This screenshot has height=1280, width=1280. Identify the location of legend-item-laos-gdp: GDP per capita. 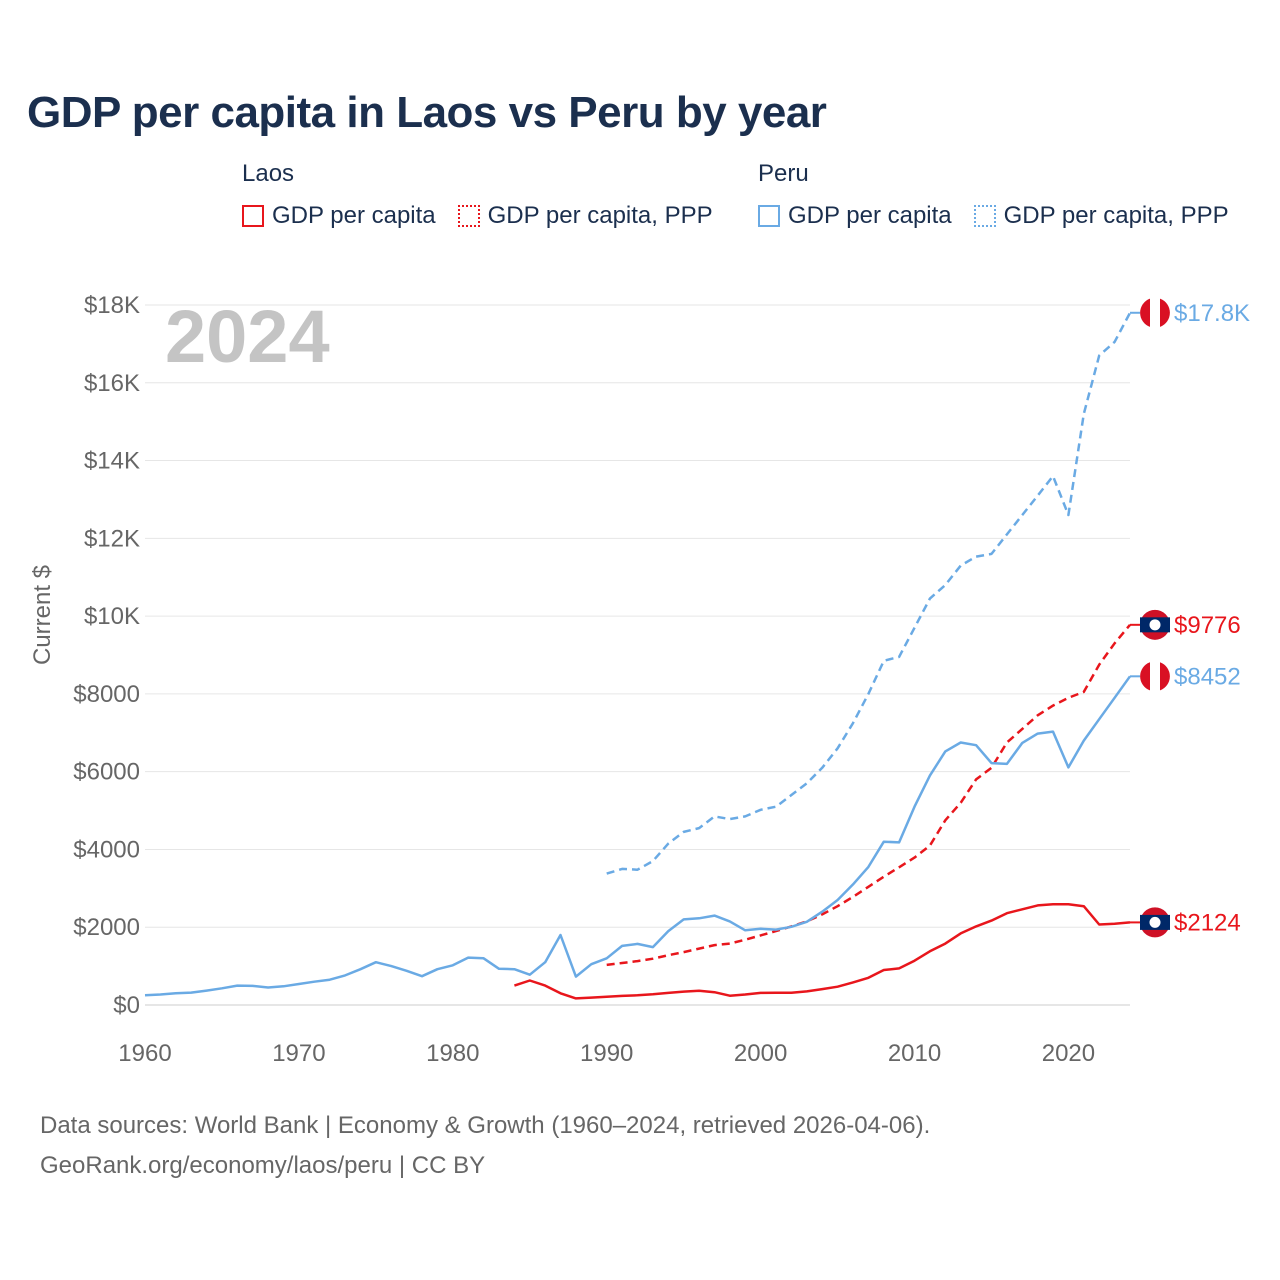
(339, 216).